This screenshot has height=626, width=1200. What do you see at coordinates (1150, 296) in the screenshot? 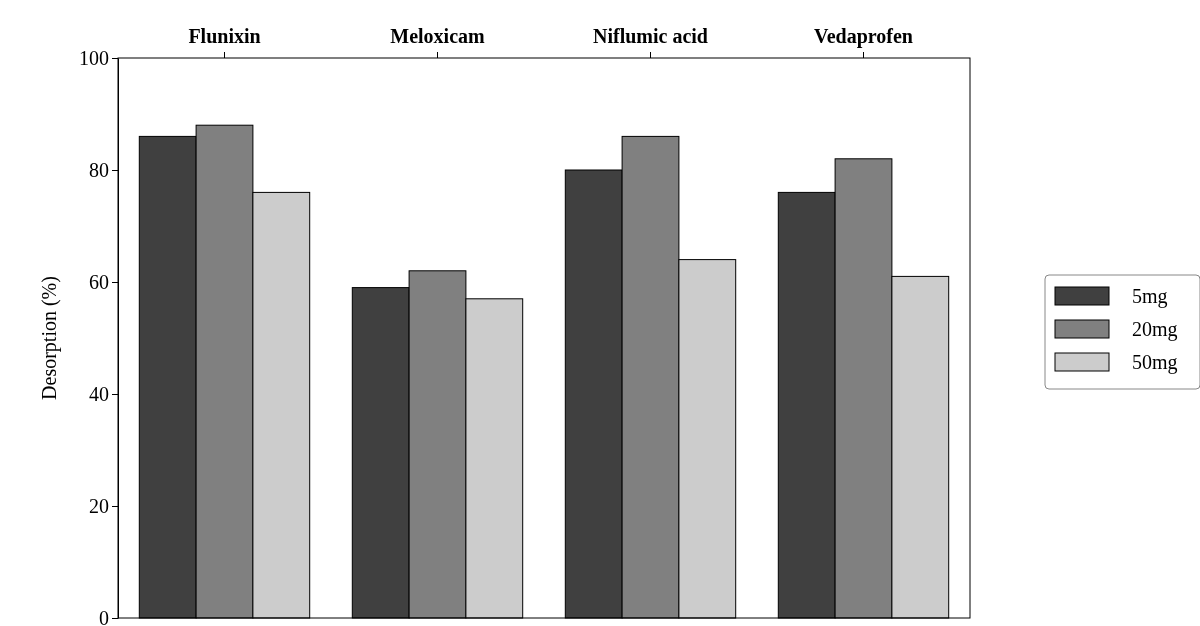
I see `legend-label: 5mg` at bounding box center [1150, 296].